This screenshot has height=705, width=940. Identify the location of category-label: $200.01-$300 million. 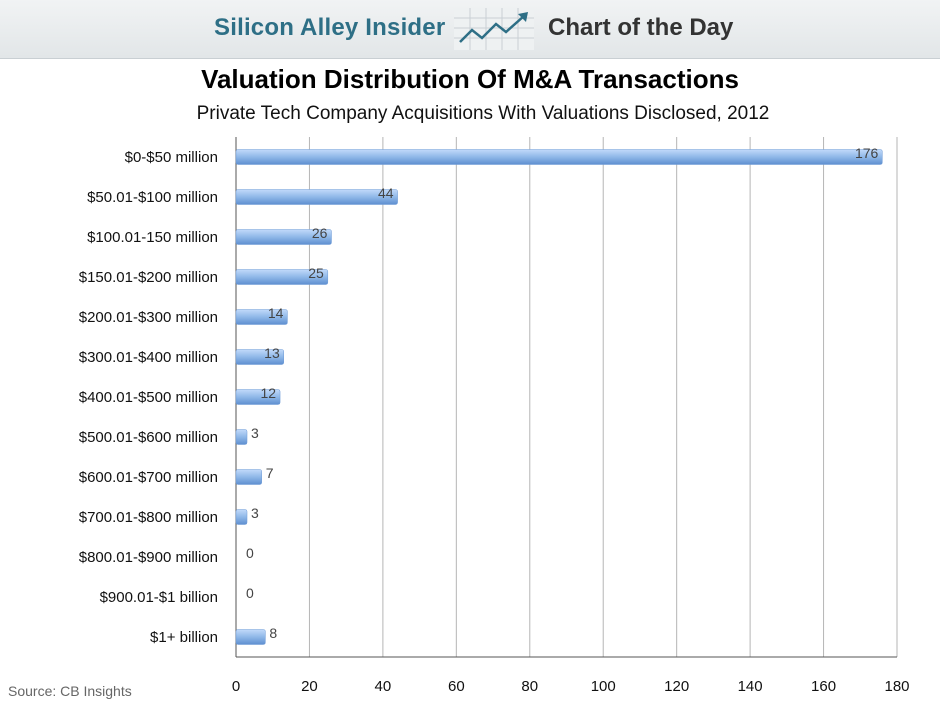
(148, 317).